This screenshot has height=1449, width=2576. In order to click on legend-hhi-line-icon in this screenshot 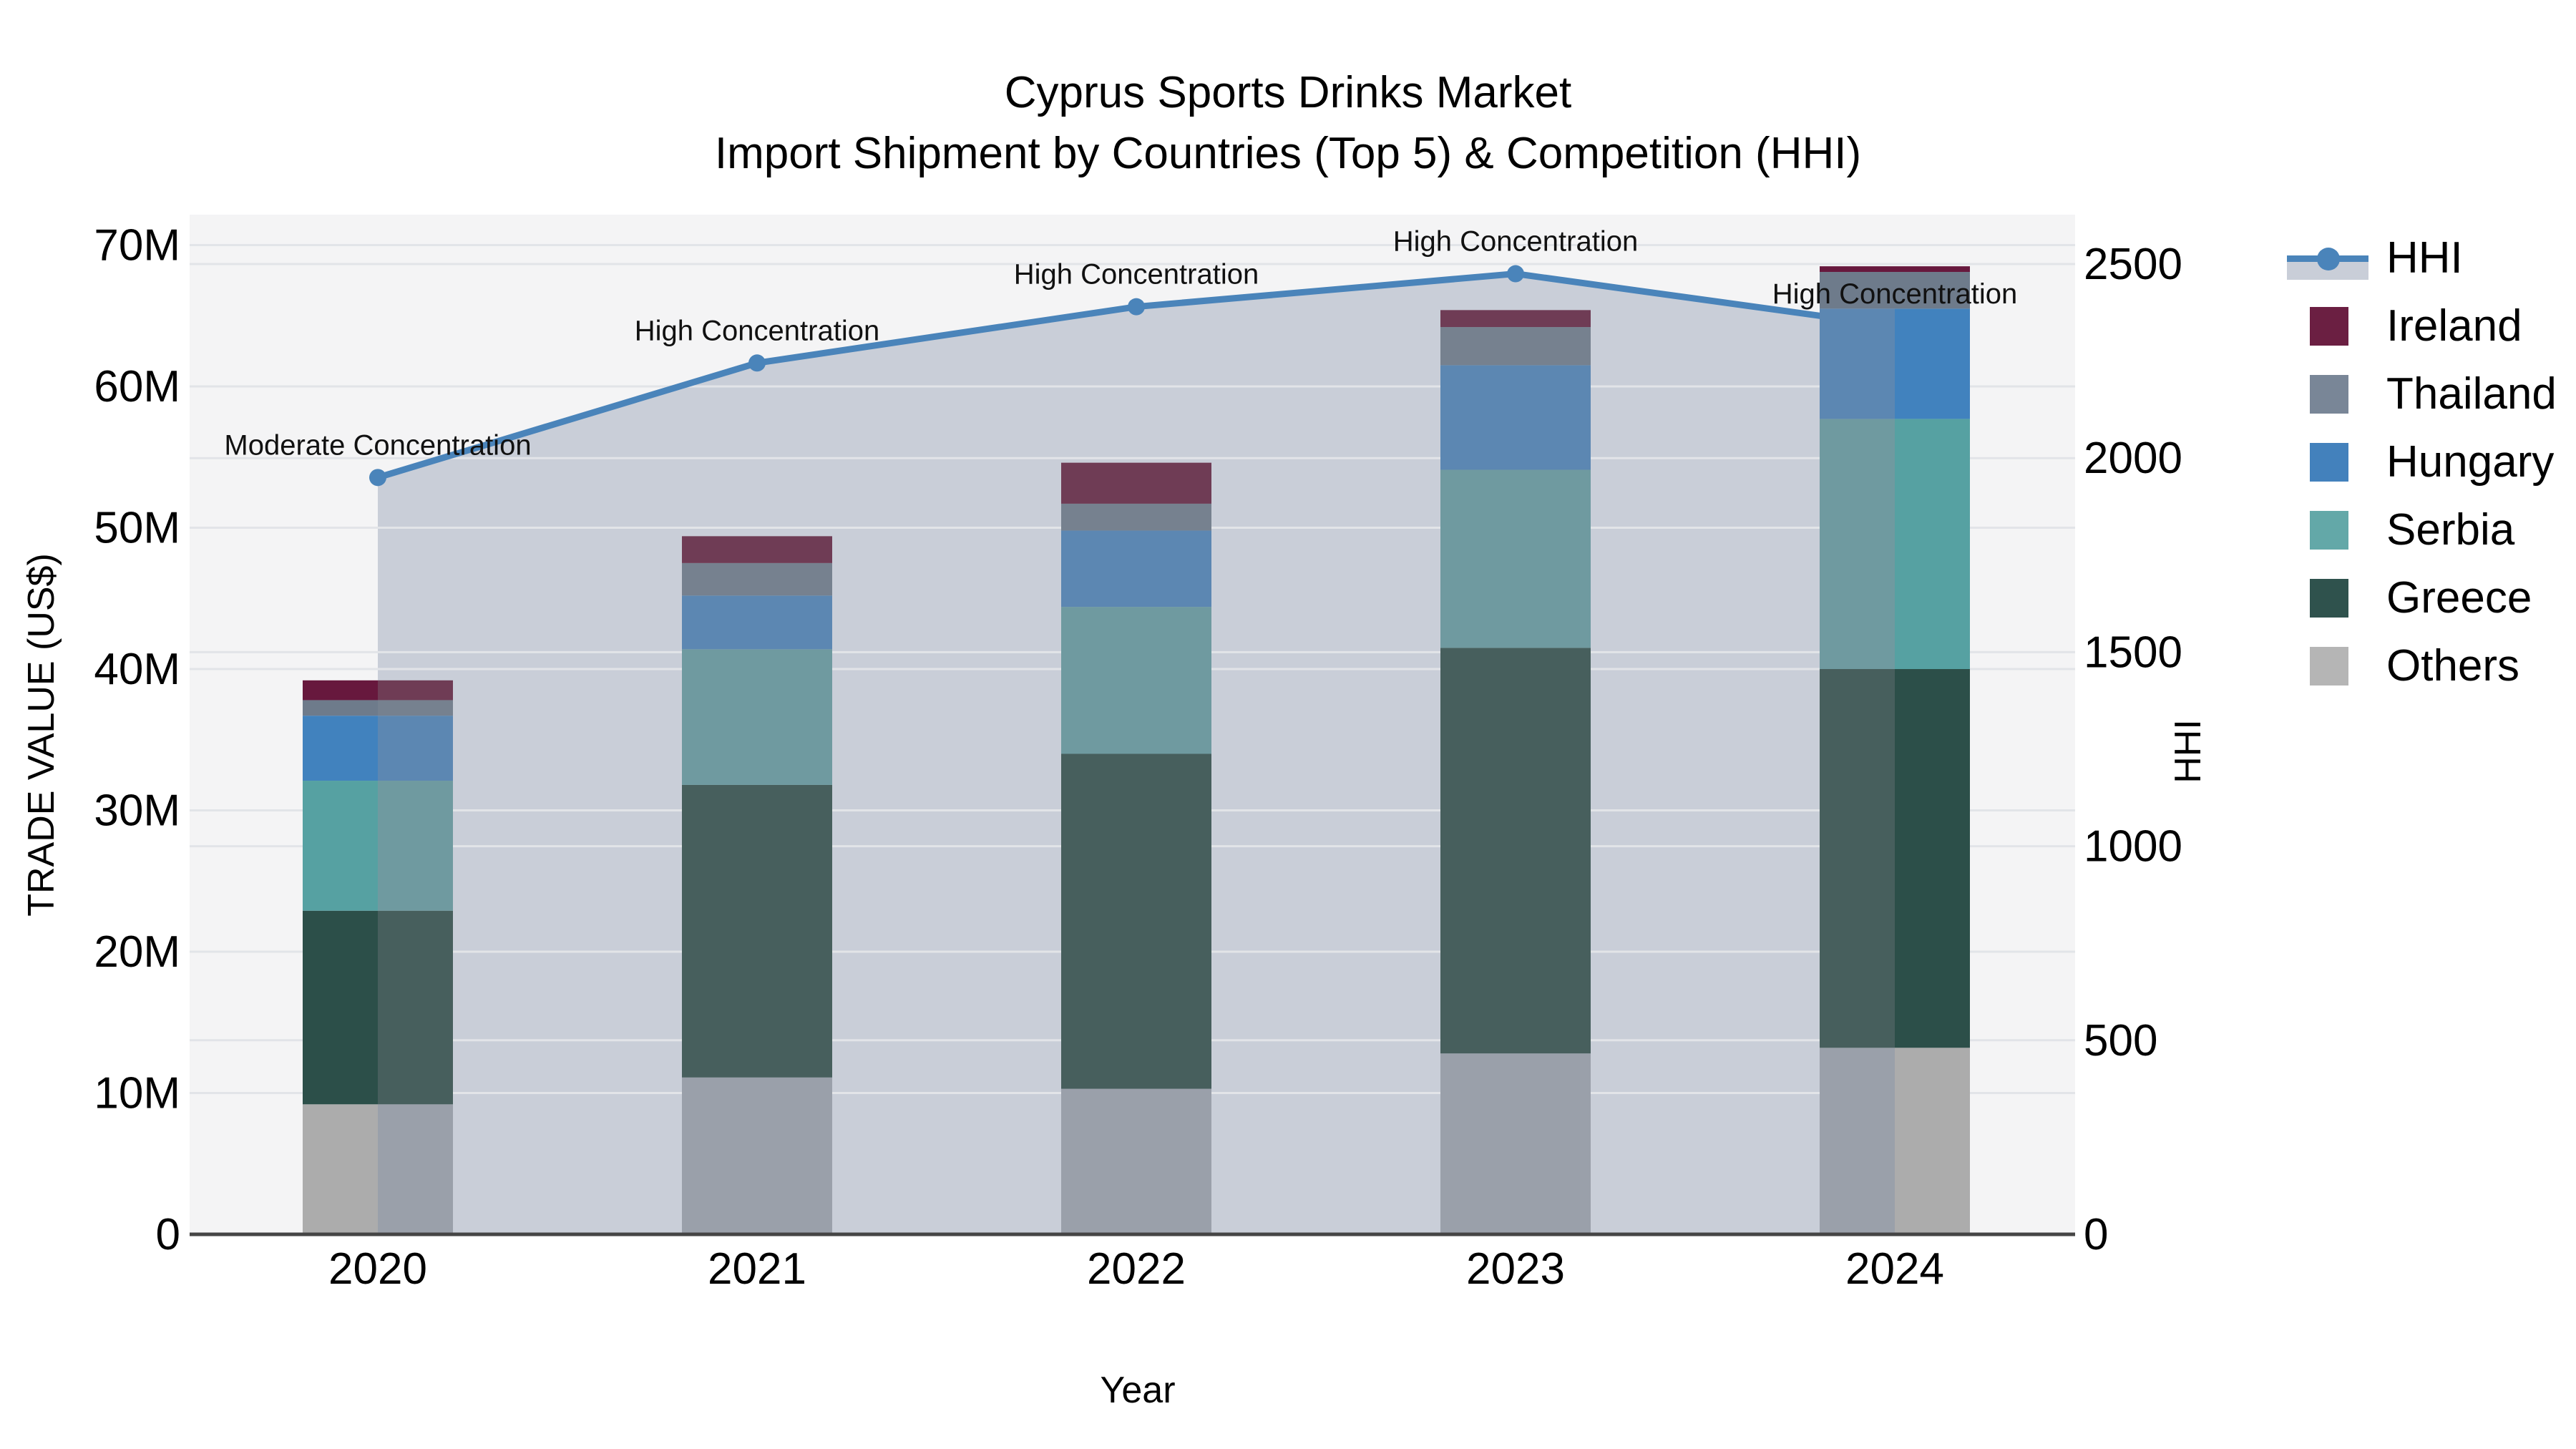, I will do `click(2330, 259)`.